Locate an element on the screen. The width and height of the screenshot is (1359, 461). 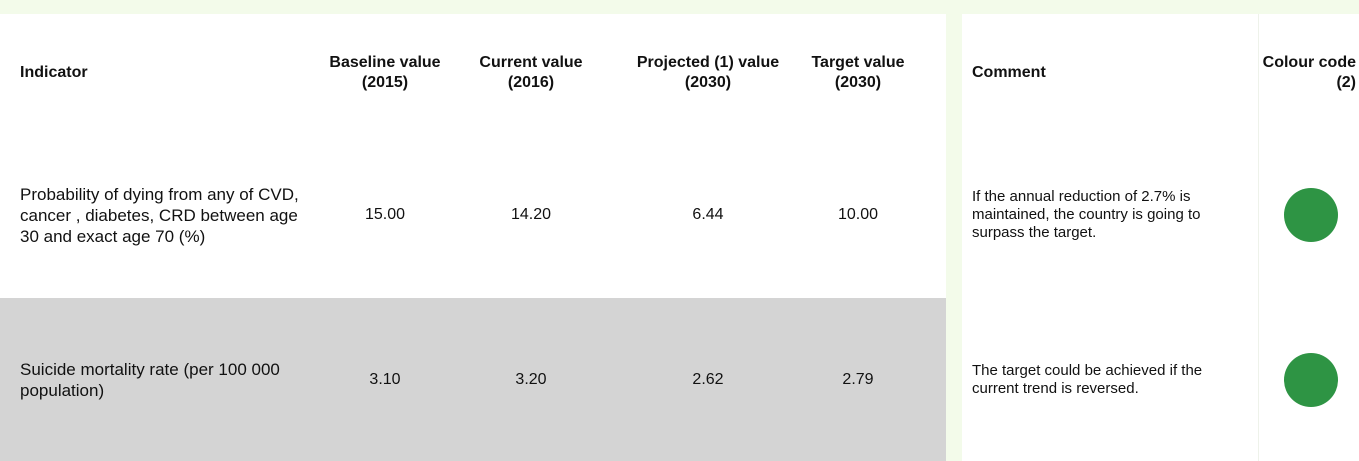
separator is located at coordinates (1258, 237).